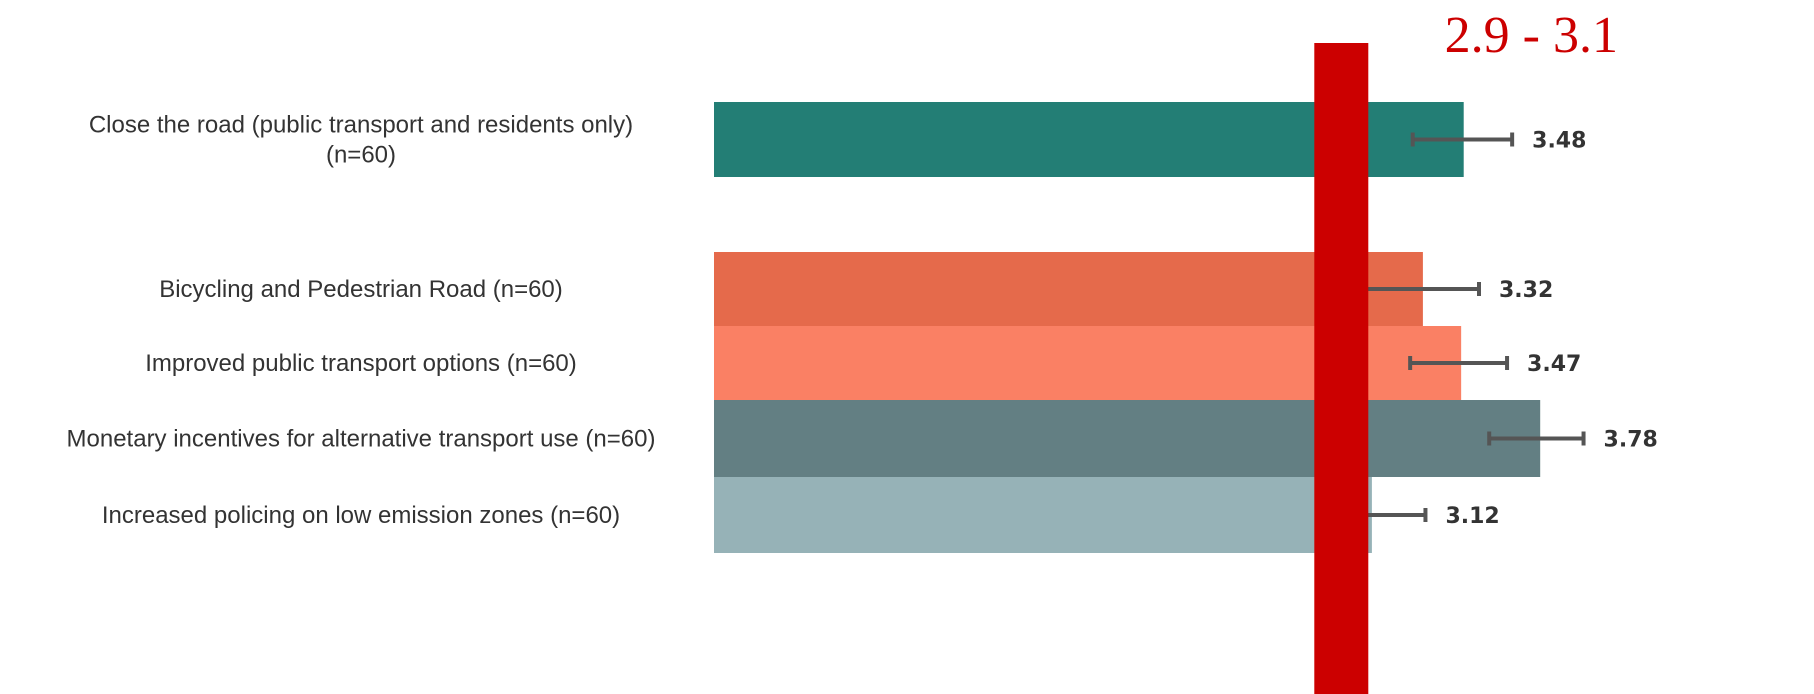  Describe the element at coordinates (361, 155) in the screenshot. I see `category-label: (n=60)` at that location.